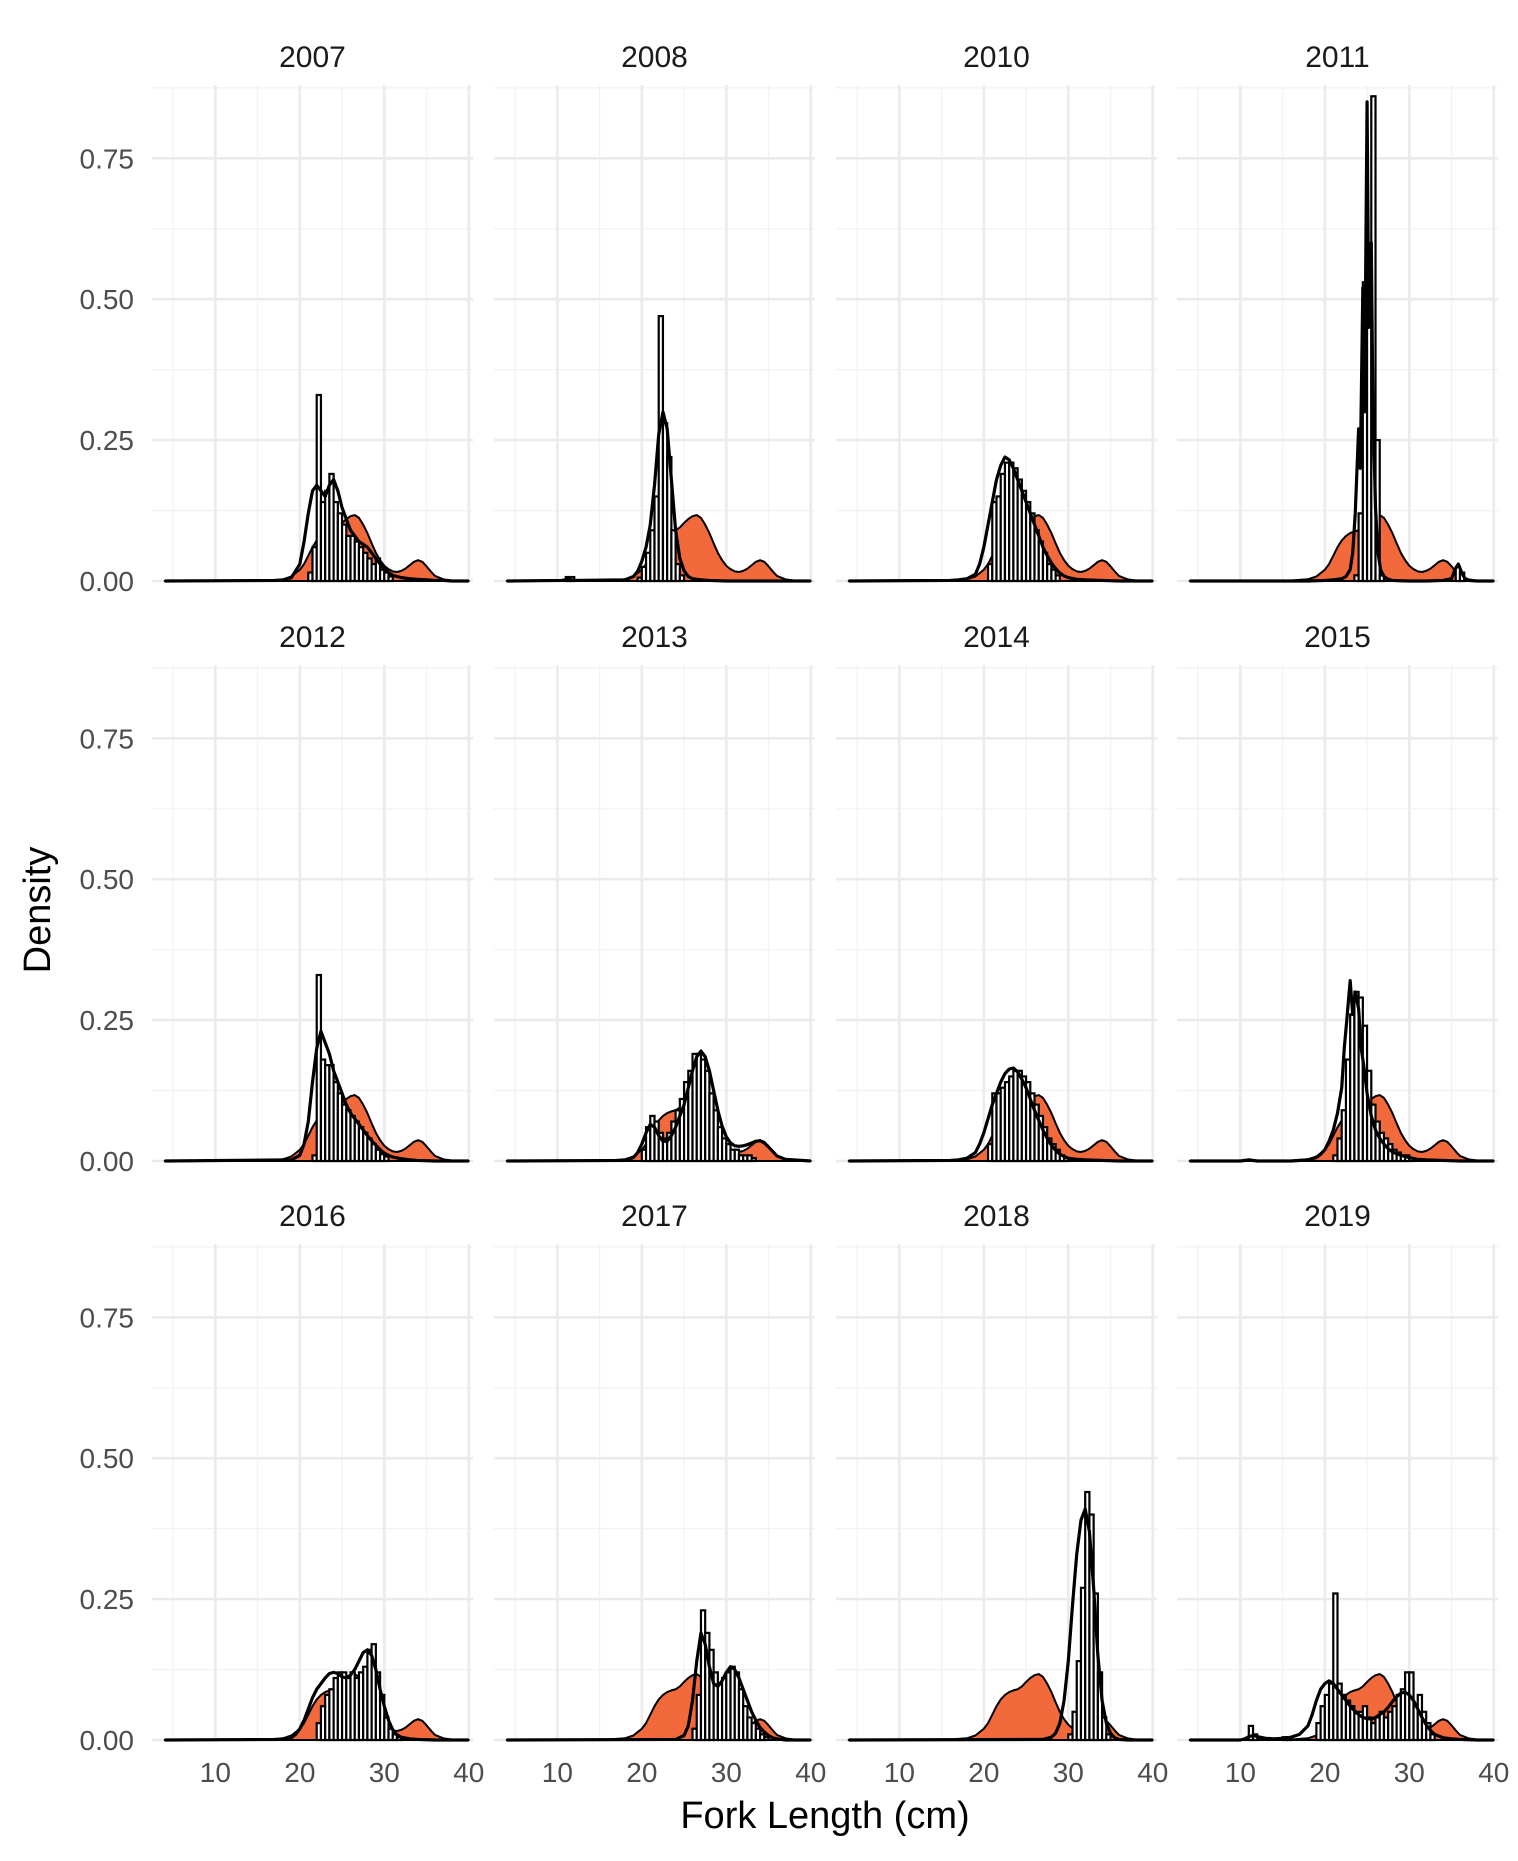 The height and width of the screenshot is (1861, 1518). I want to click on facet-strip-label: 2015, so click(1337, 637).